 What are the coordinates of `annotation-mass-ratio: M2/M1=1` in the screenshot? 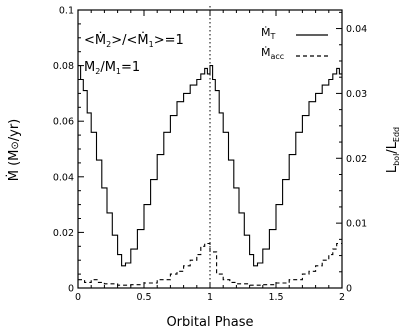 It's located at (112, 68).